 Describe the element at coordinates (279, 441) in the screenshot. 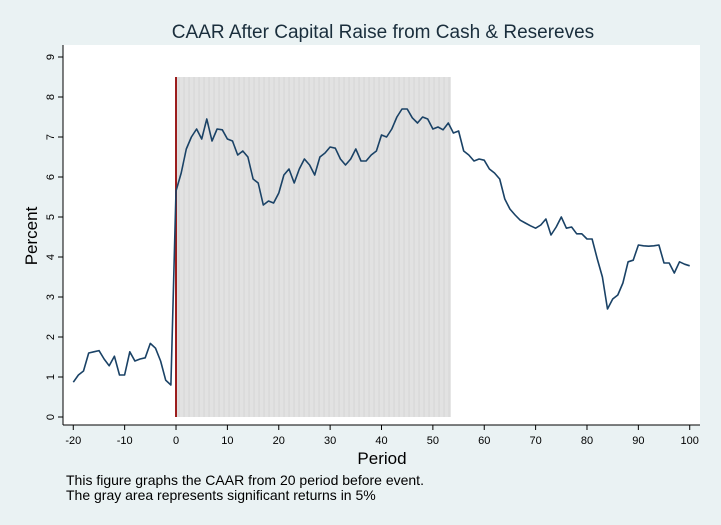

I see `x-tick-label: 20` at that location.